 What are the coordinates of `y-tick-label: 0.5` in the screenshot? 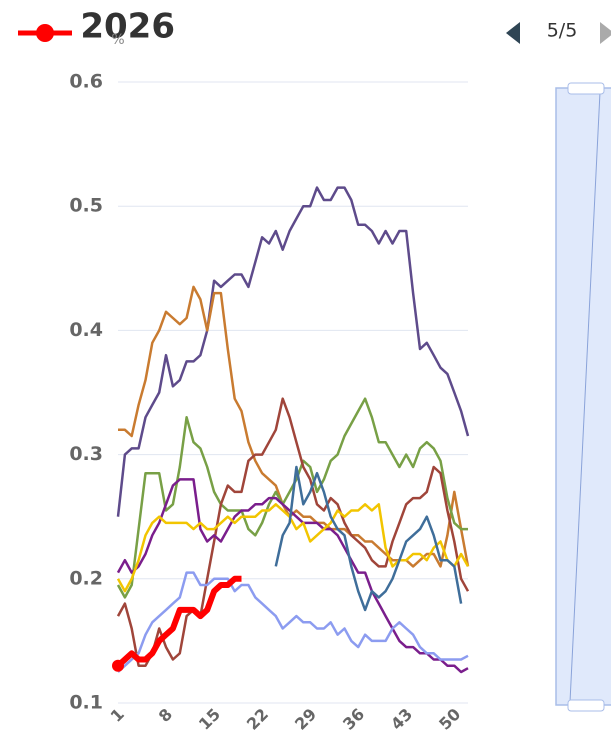 It's located at (86, 206).